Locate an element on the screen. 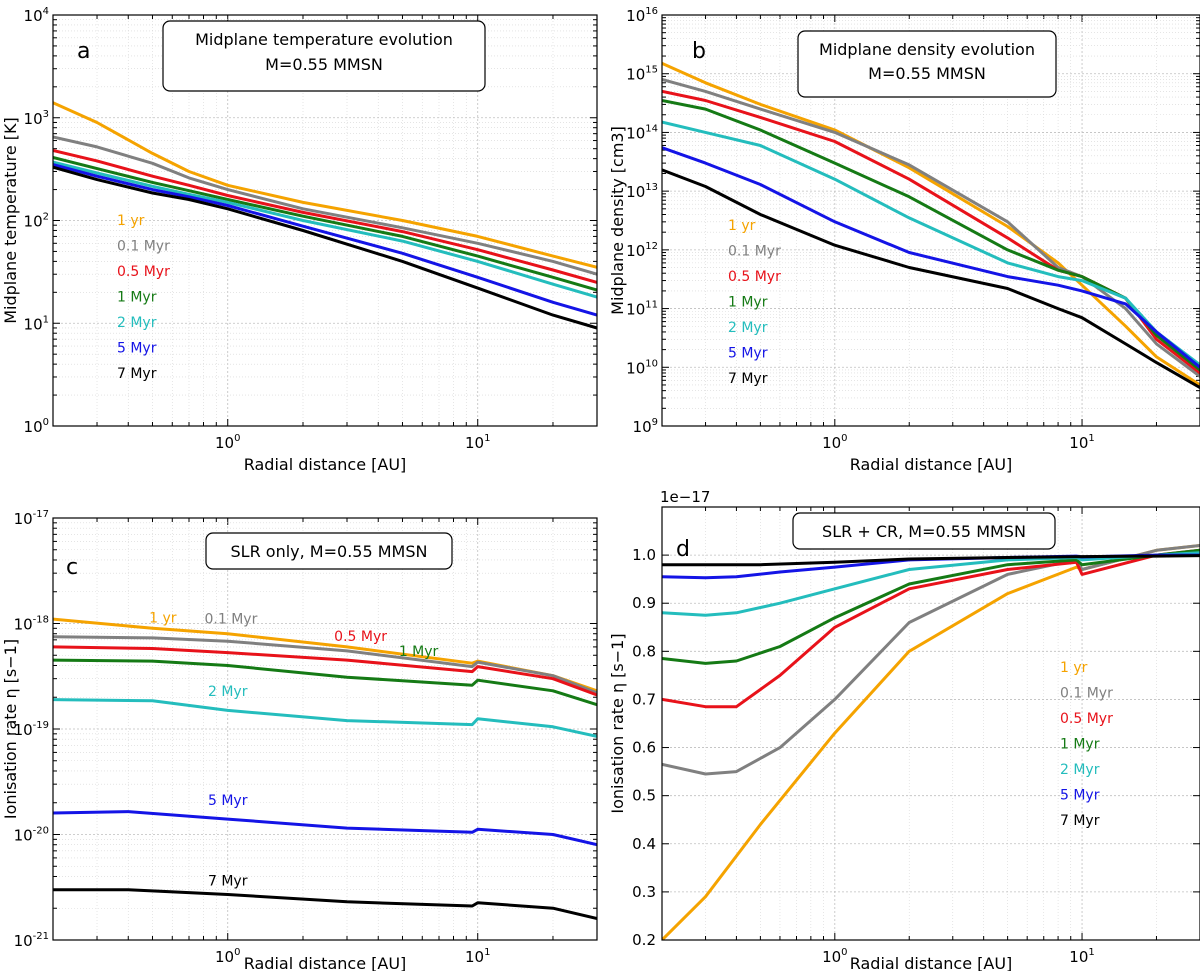  y-tick-label: 10⁻¹⁸ is located at coordinates (31, 624).